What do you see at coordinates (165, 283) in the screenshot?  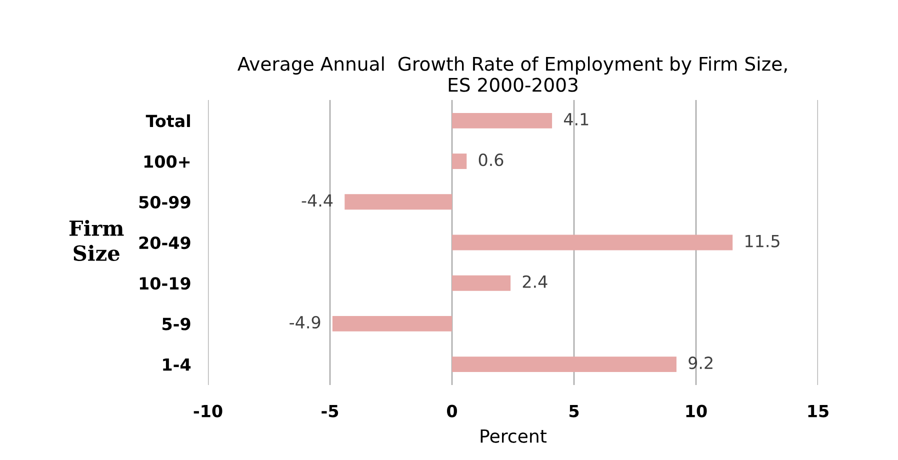 I see `y-tick-label: 10-19` at bounding box center [165, 283].